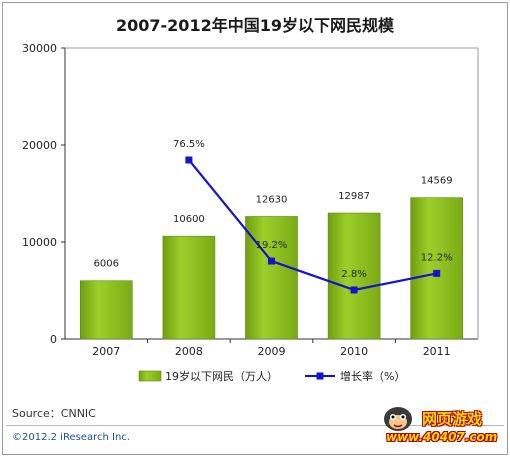 This screenshot has height=457, width=510. I want to click on y-tick-label: 20000, so click(39, 145).